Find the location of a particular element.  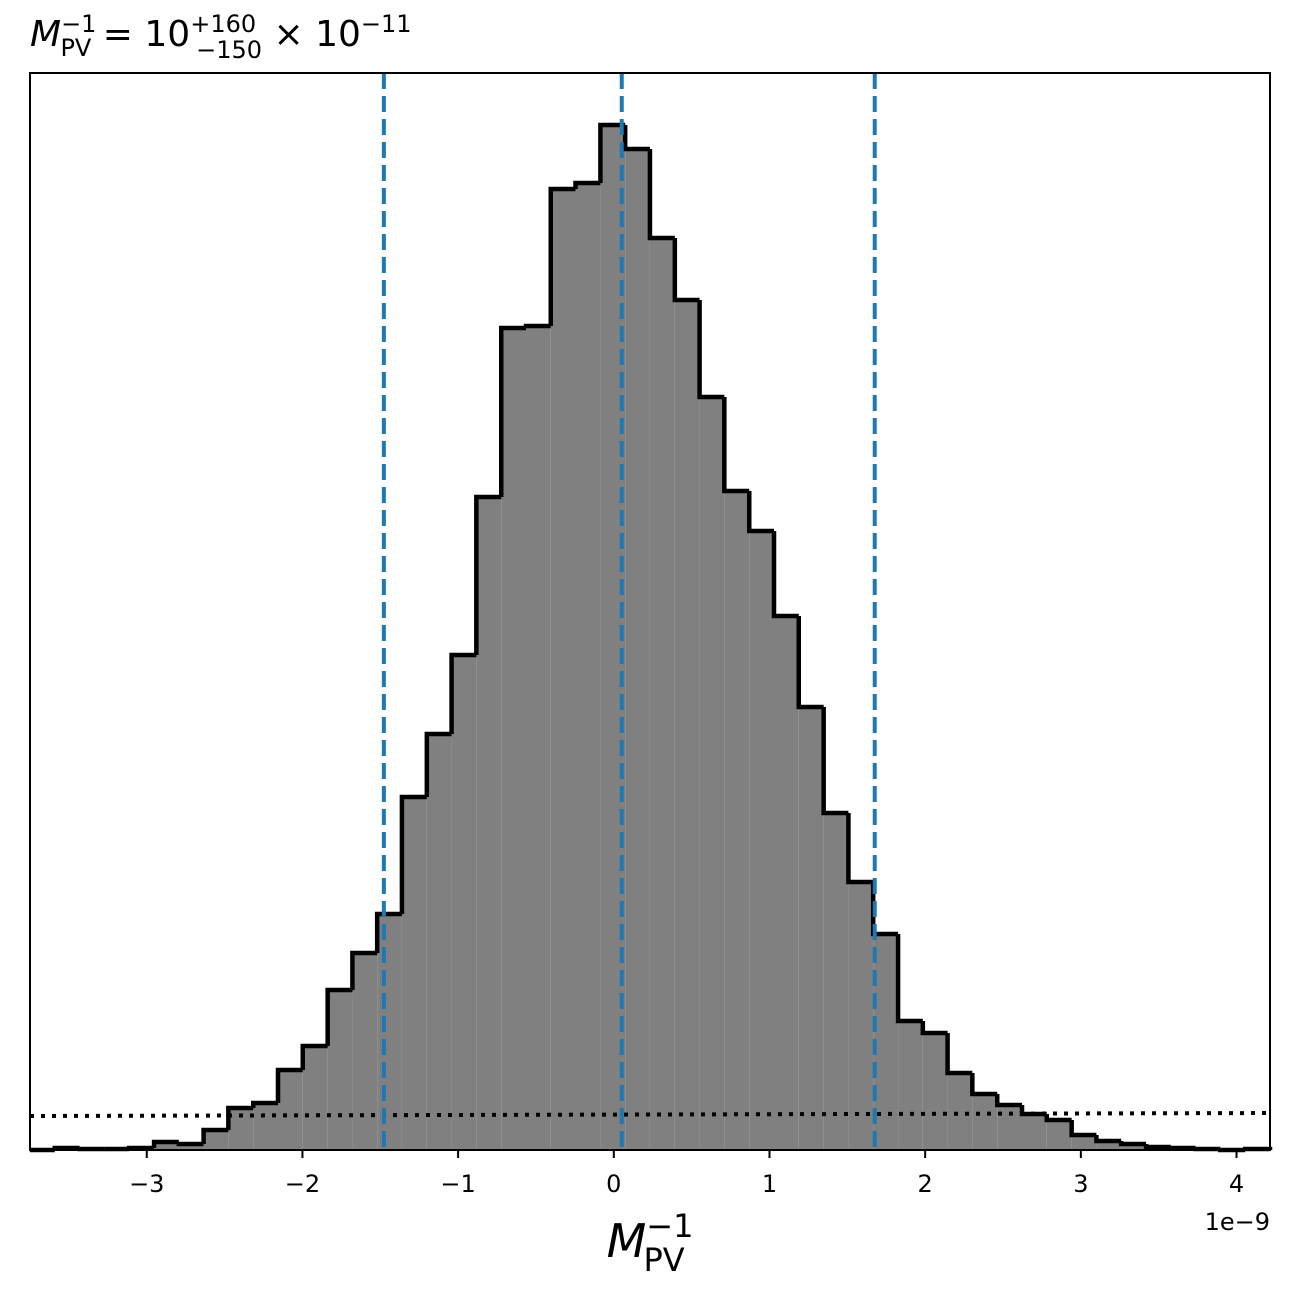

title-sub: PV is located at coordinates (75, 48).